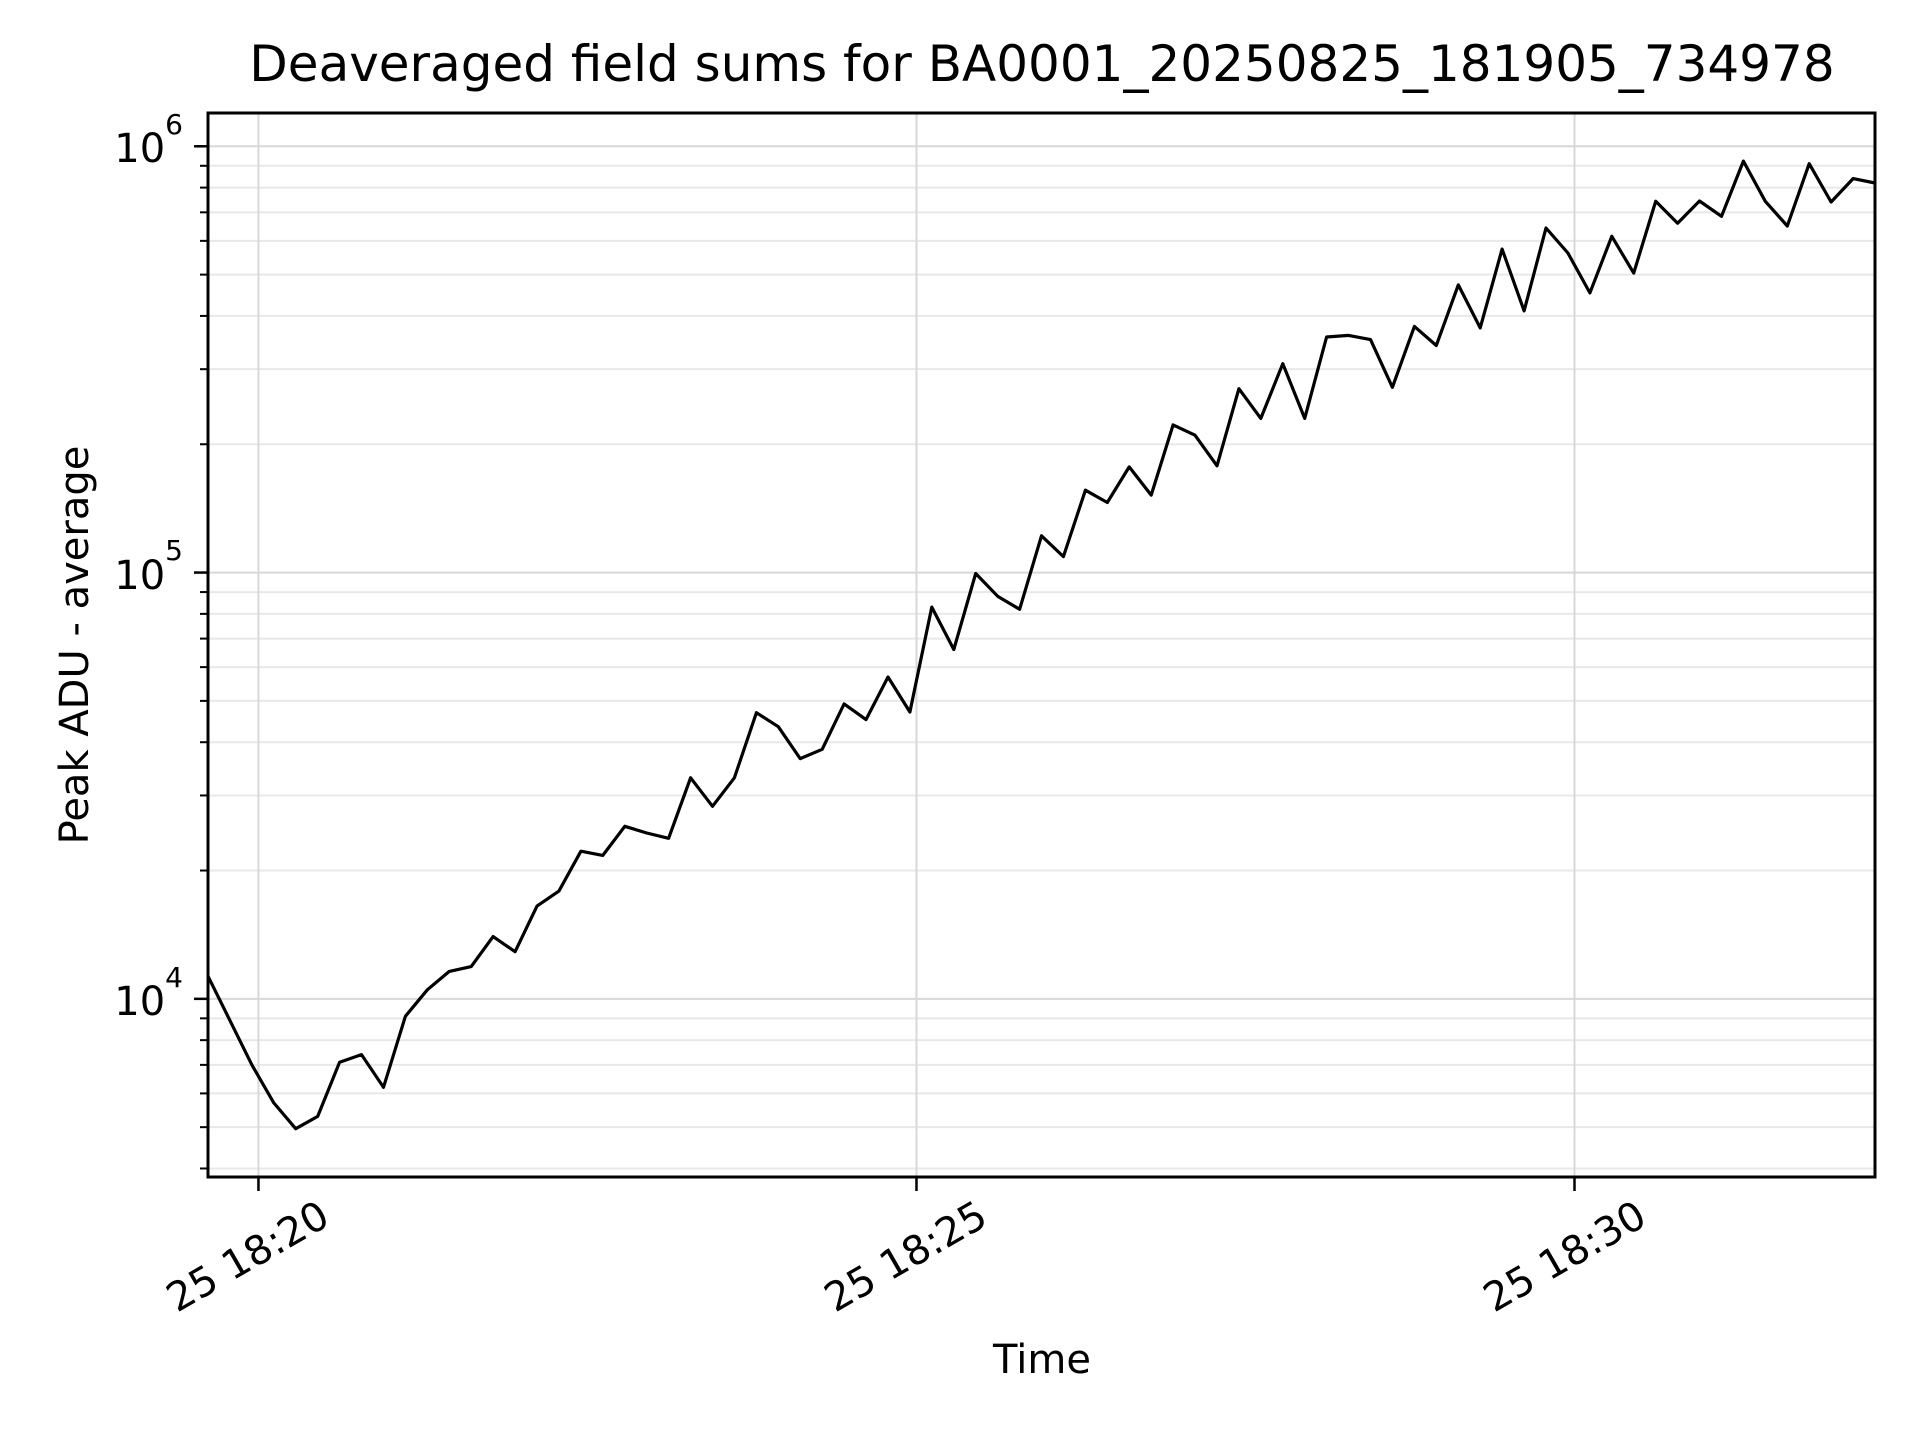  I want to click on y-tick-exponent: 6, so click(174, 124).